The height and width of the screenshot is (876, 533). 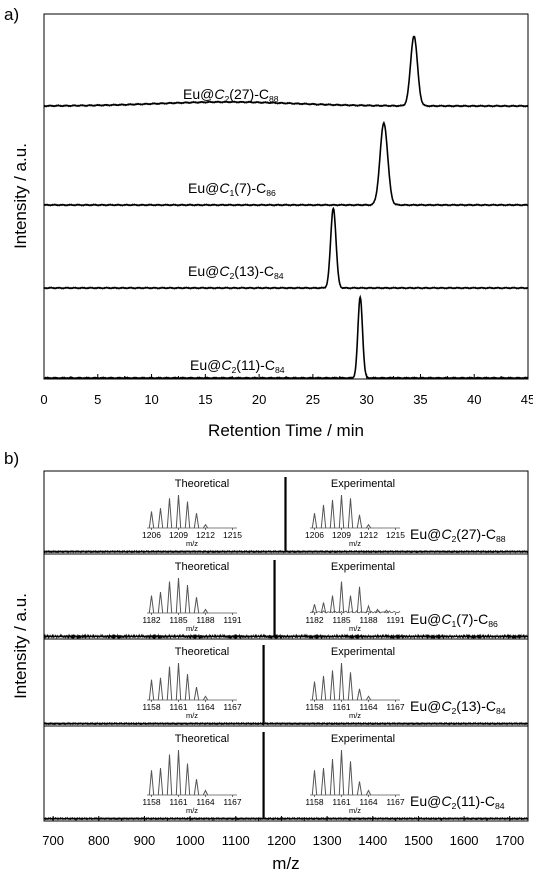 What do you see at coordinates (327, 840) in the screenshot?
I see `x-tick-label-b: 1300` at bounding box center [327, 840].